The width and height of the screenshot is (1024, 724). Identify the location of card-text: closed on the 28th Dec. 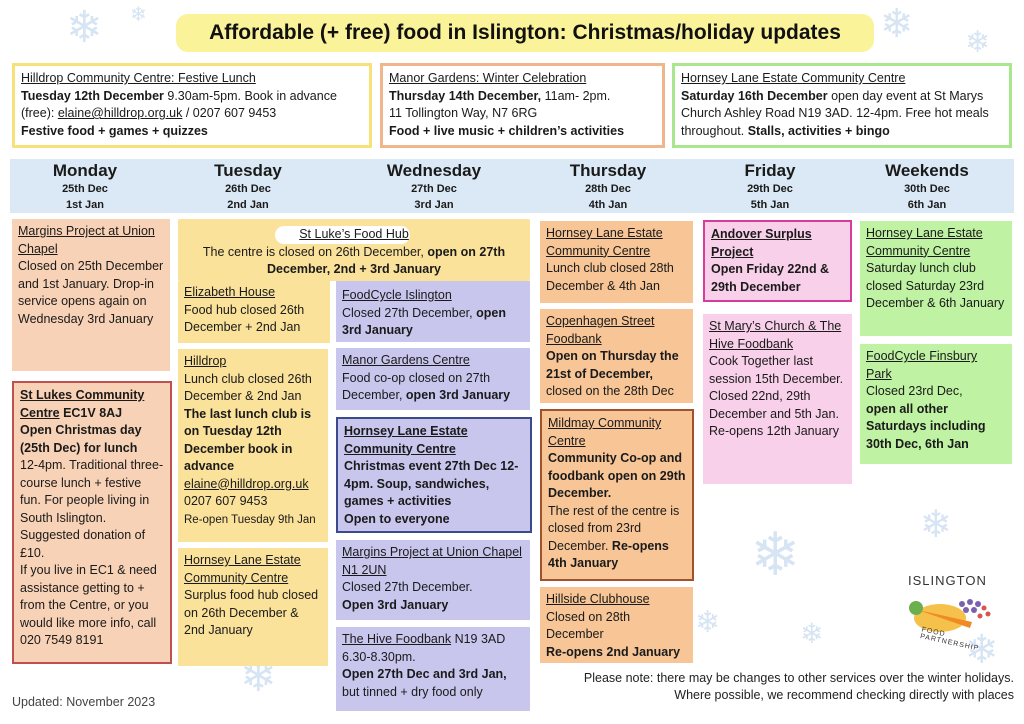
(610, 391).